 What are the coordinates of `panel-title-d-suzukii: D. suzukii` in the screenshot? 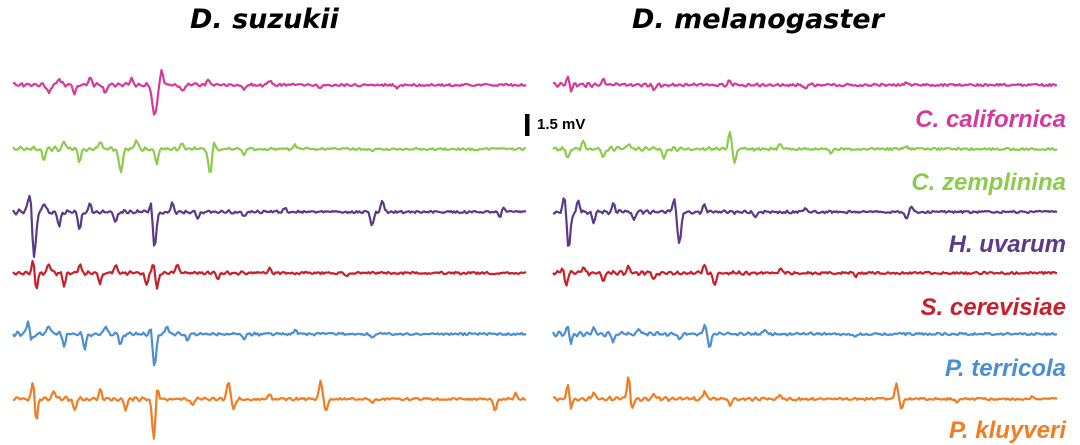 It's located at (264, 19).